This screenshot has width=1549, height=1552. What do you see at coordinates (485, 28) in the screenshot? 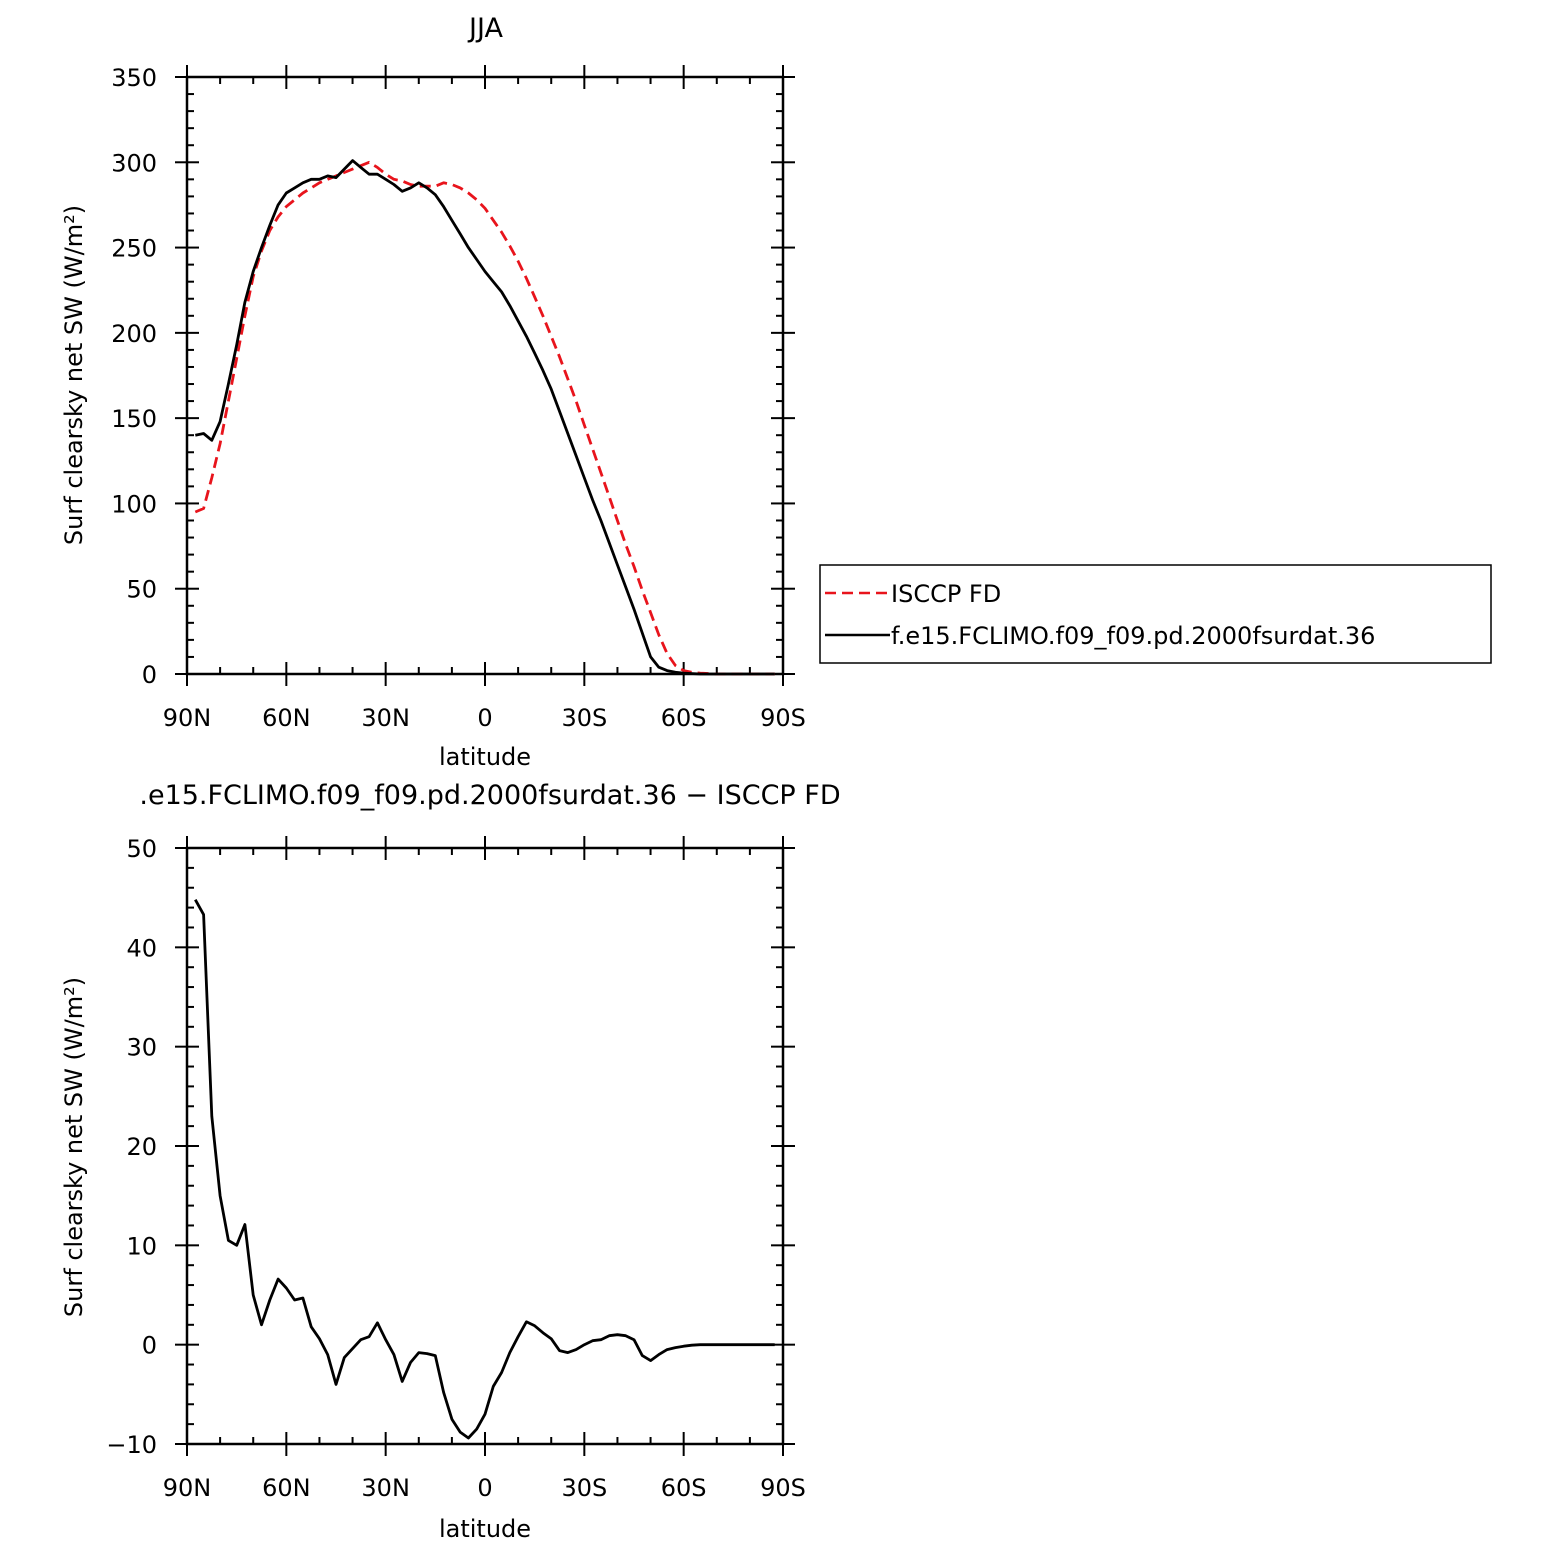
I see `top-chart-title: JJA` at bounding box center [485, 28].